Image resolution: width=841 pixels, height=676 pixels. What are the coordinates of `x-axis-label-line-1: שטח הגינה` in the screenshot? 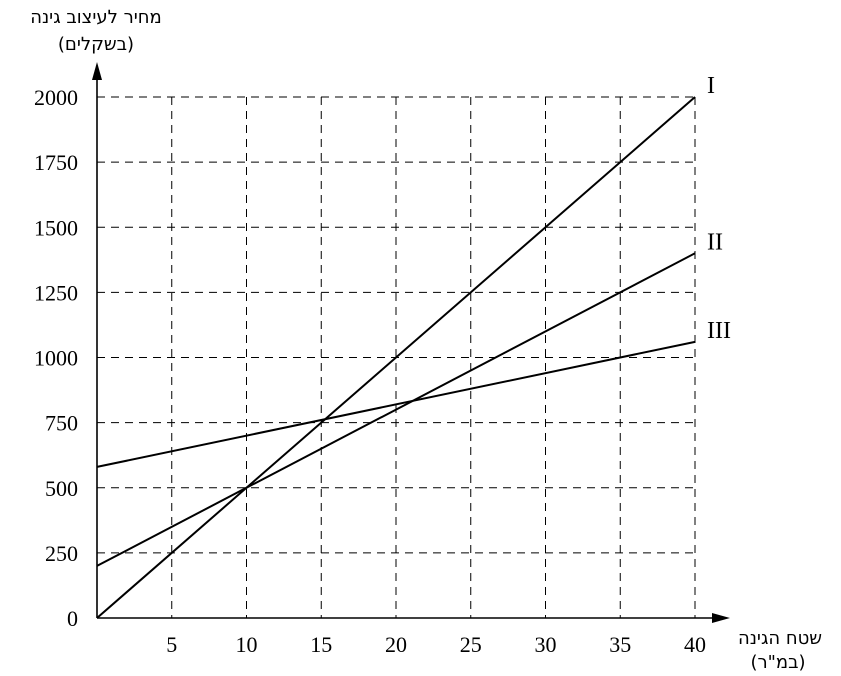 It's located at (780, 638).